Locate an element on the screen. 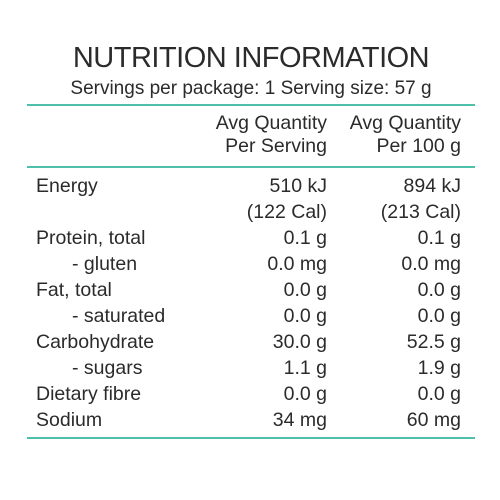  table-row: (122 Cal) (213 Cal) is located at coordinates (251, 212).